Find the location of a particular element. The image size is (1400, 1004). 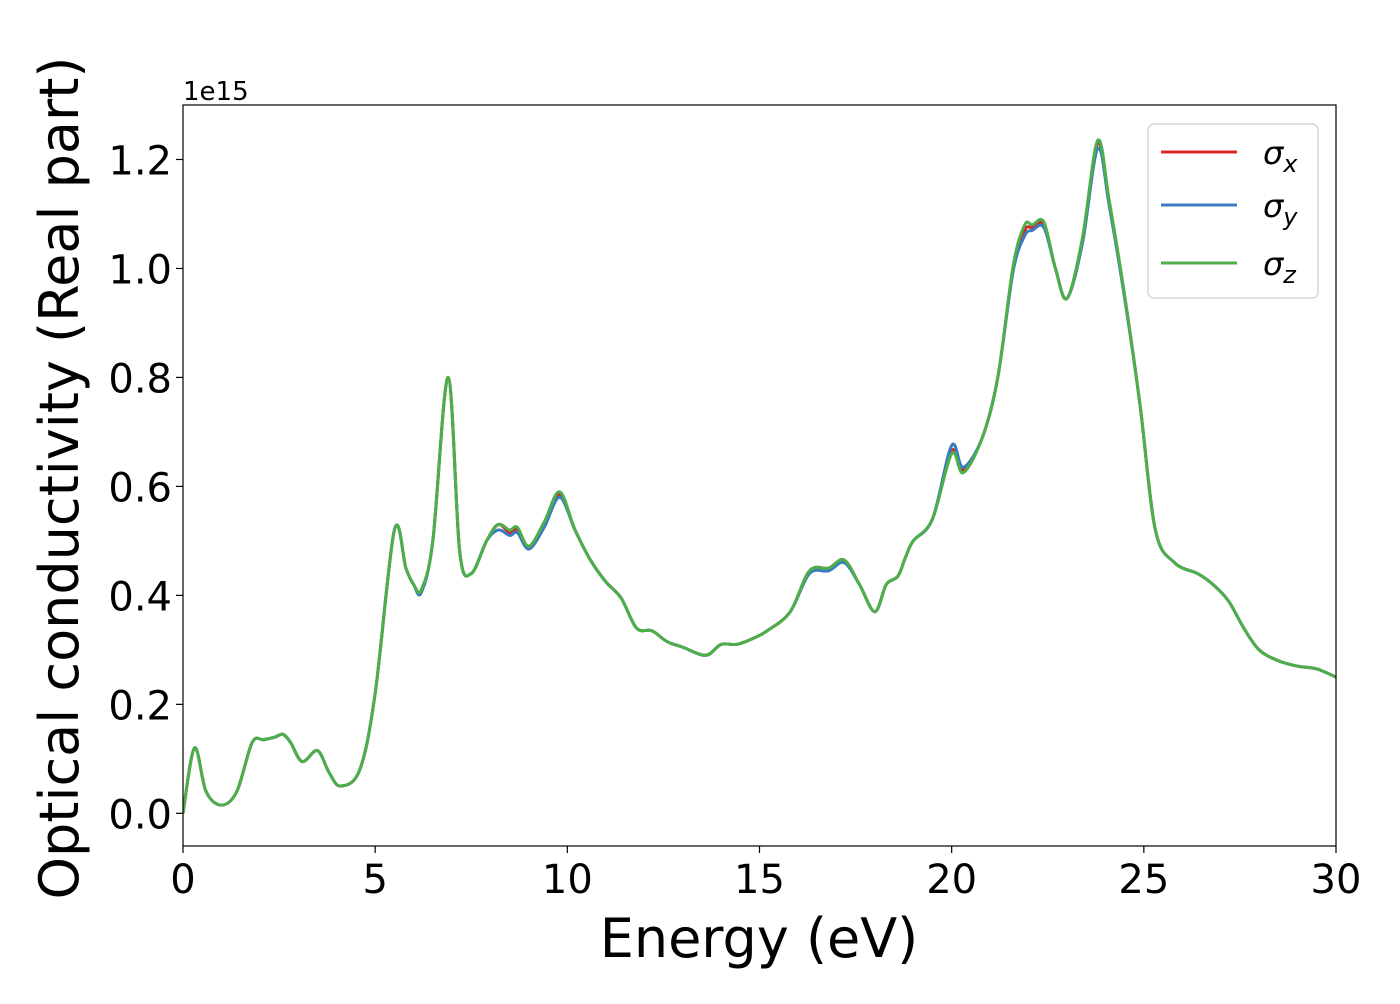

y-tick-label: 0.0 is located at coordinates (140, 815).